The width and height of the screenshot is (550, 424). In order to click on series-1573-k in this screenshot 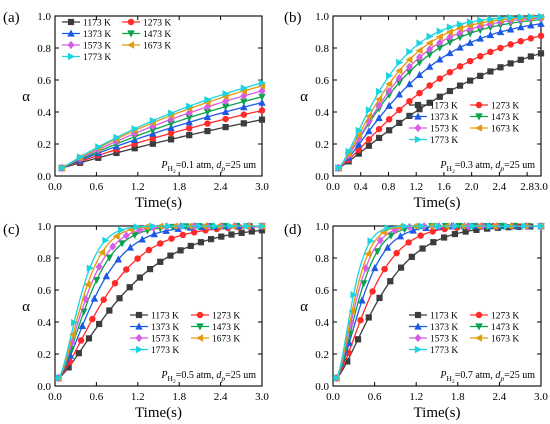, I will do `click(162, 129)`.